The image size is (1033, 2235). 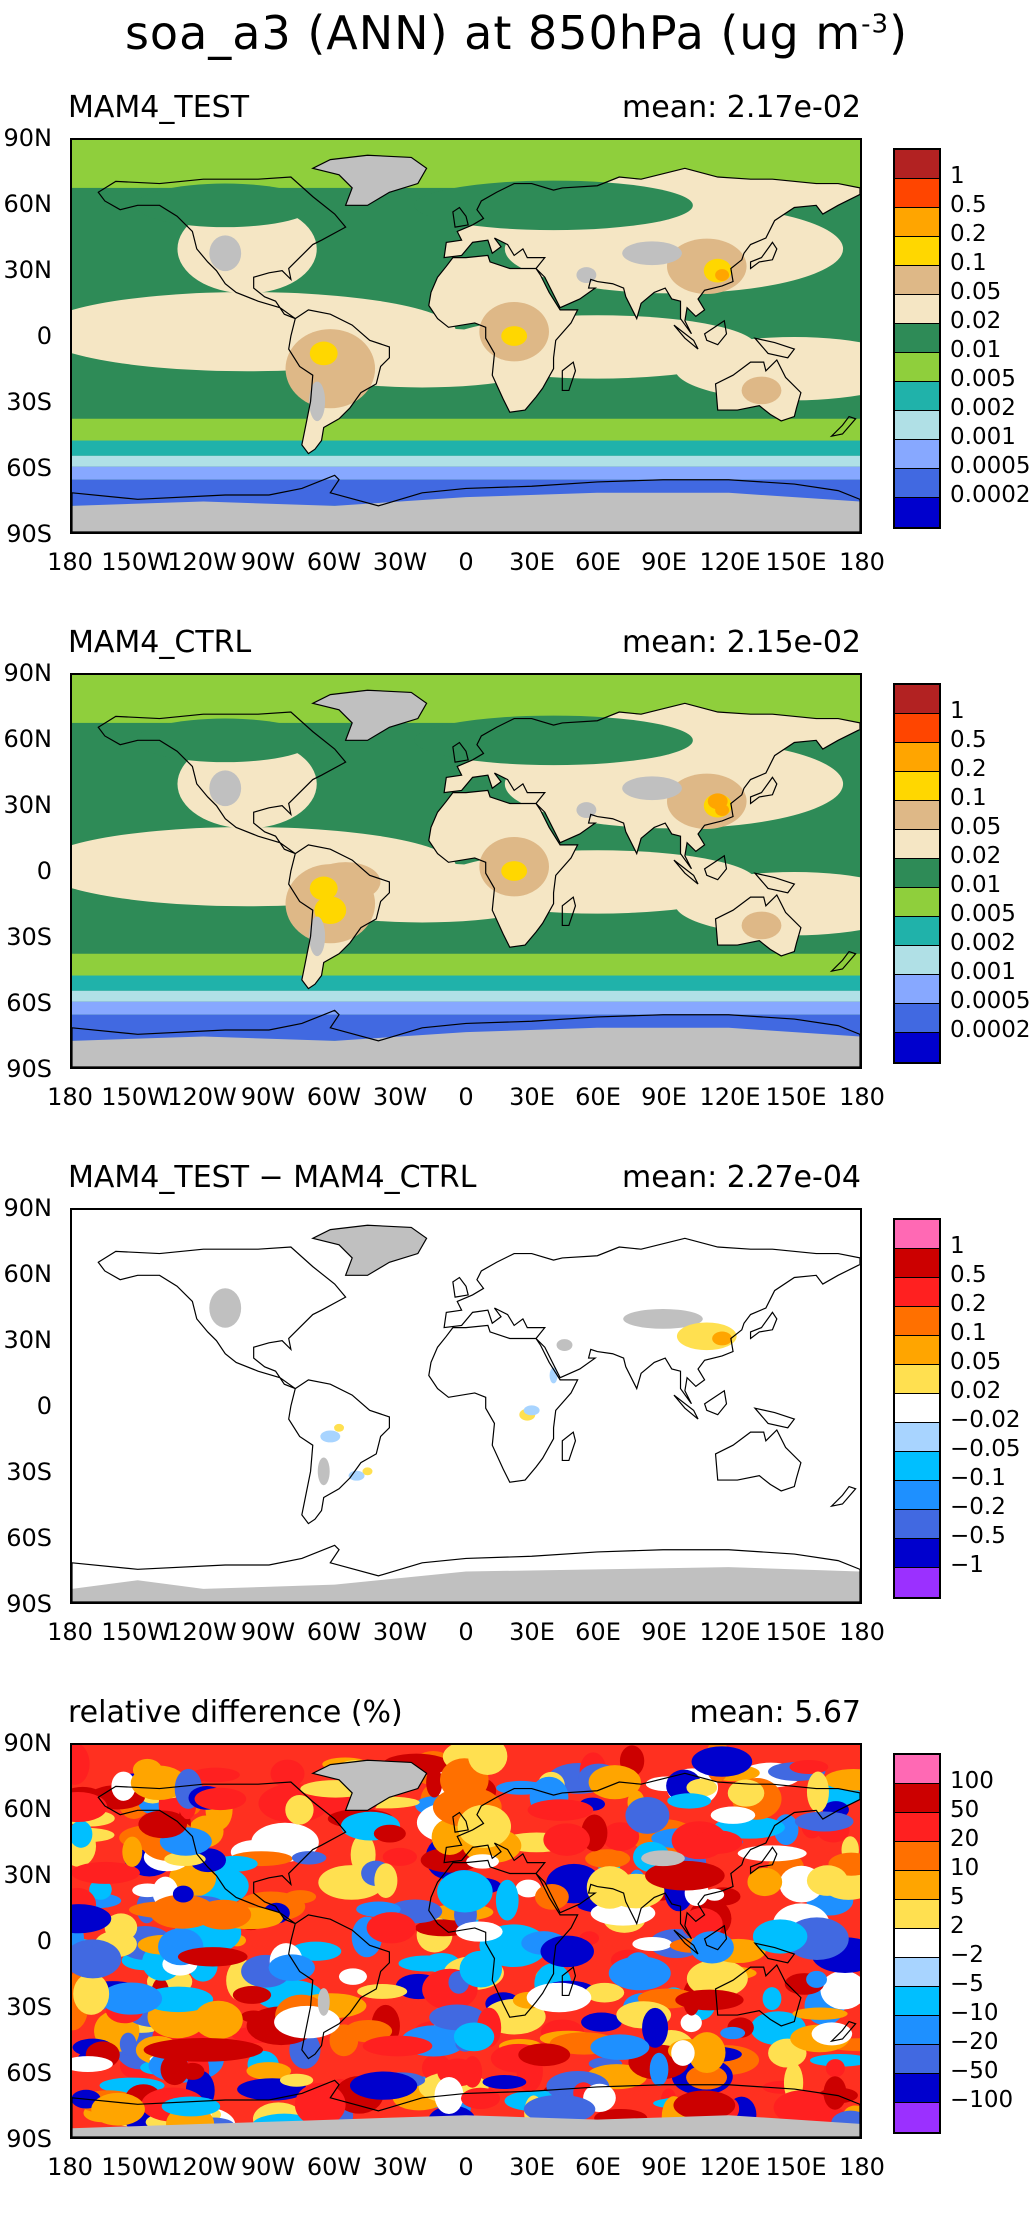 What do you see at coordinates (466, 1097) in the screenshot?
I see `x-tick-label: 0` at bounding box center [466, 1097].